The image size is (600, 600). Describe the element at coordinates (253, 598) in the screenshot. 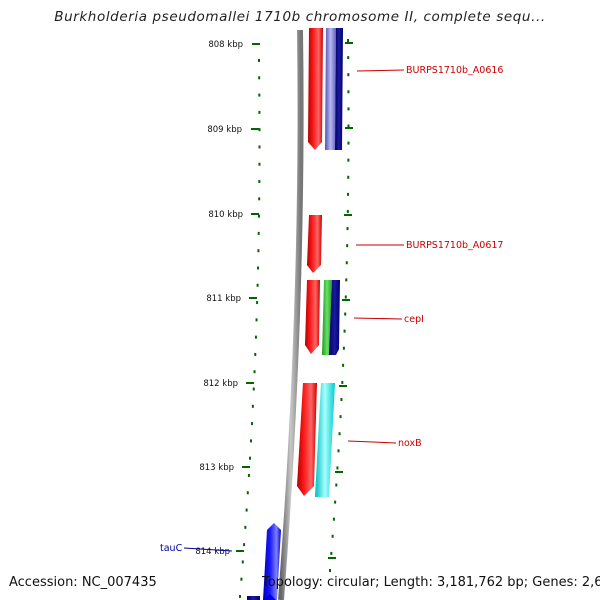

I see `gene-bottom-navy-cds` at that location.